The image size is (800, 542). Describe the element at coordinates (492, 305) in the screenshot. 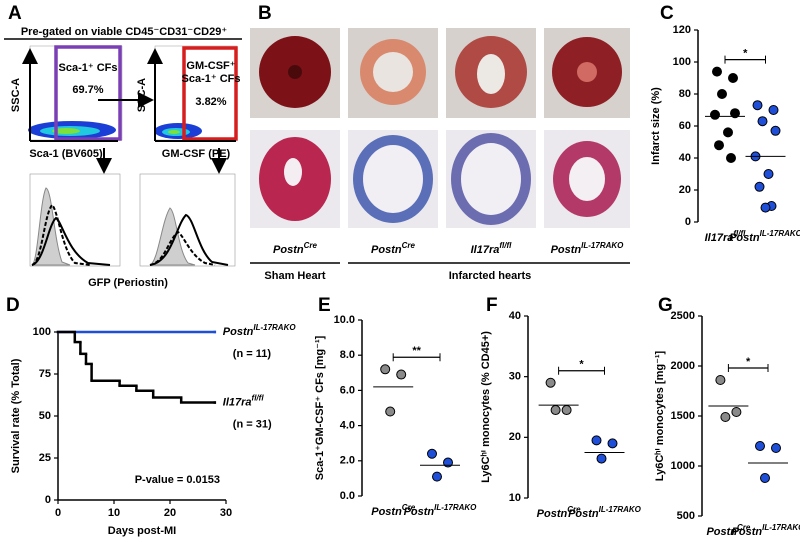

I see `panel-letter: F` at that location.